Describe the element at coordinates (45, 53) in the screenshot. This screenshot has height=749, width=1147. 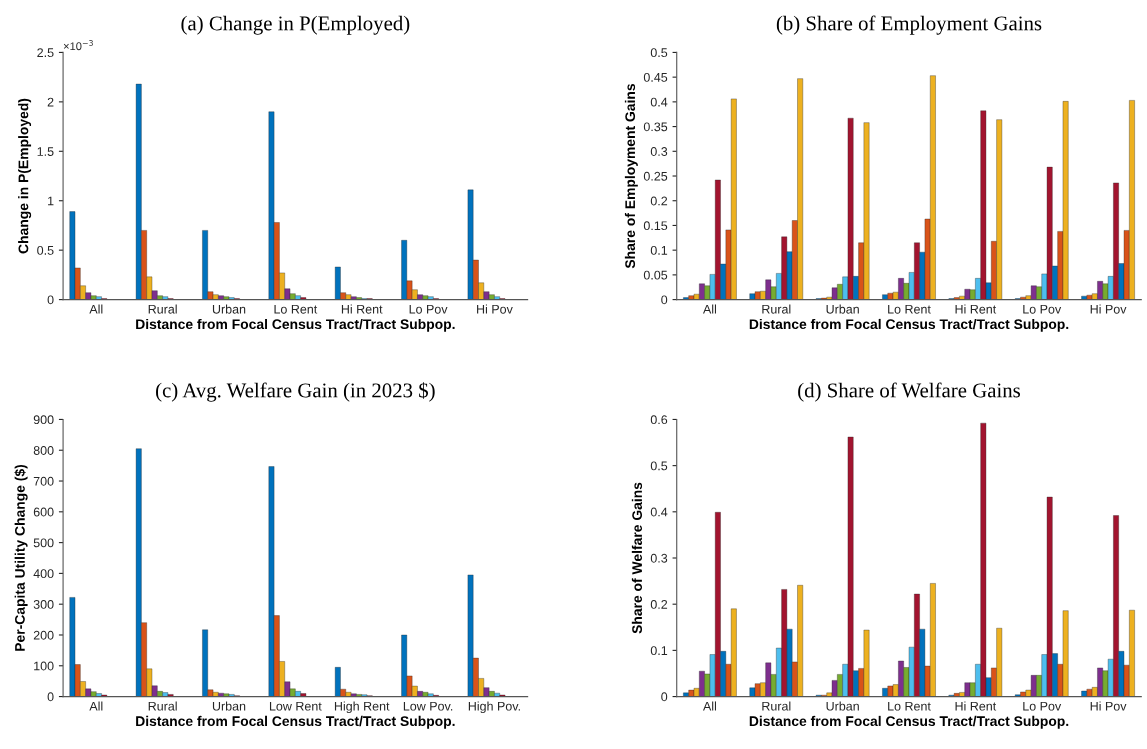
I see `y-tick-label: 2.5` at that location.